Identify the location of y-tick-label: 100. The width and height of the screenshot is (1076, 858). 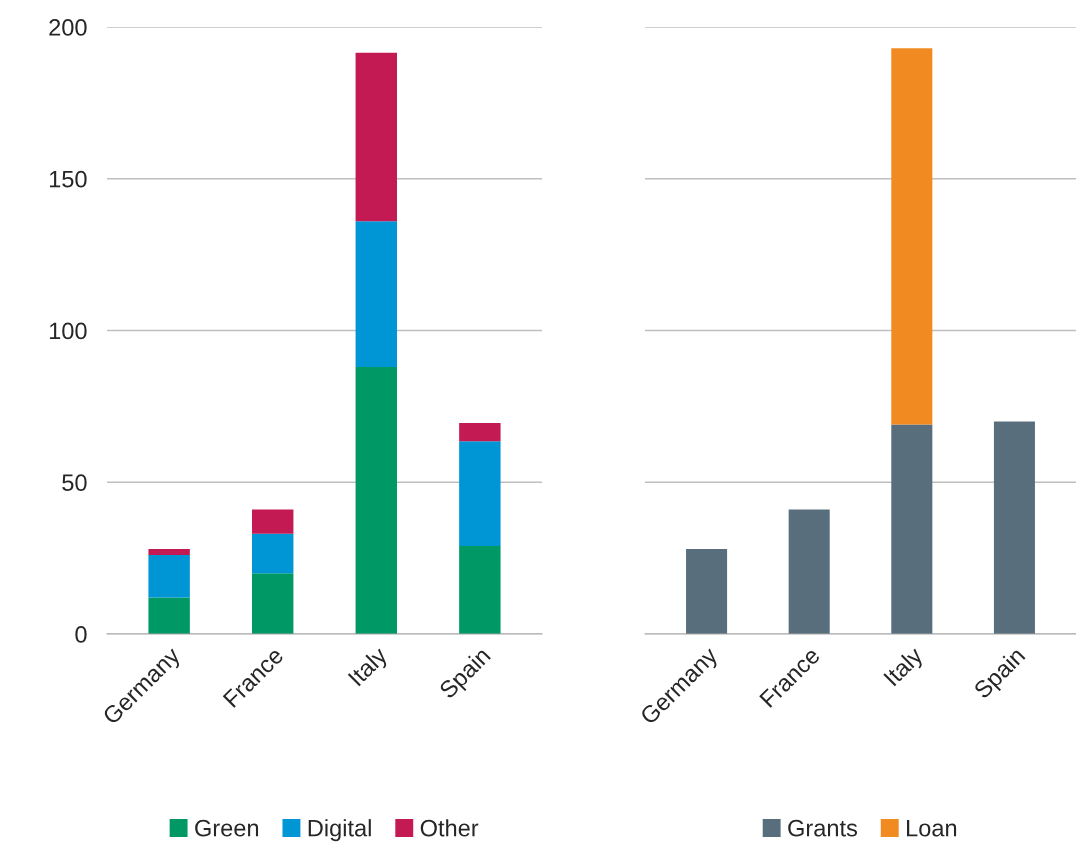
(68, 331).